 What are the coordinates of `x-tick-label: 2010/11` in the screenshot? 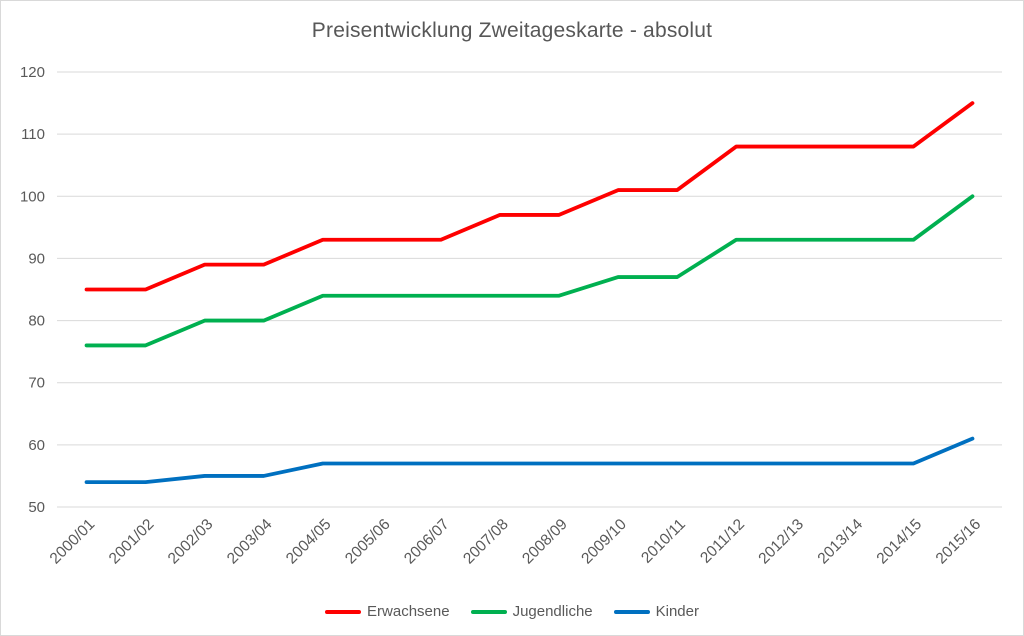 It's located at (663, 541).